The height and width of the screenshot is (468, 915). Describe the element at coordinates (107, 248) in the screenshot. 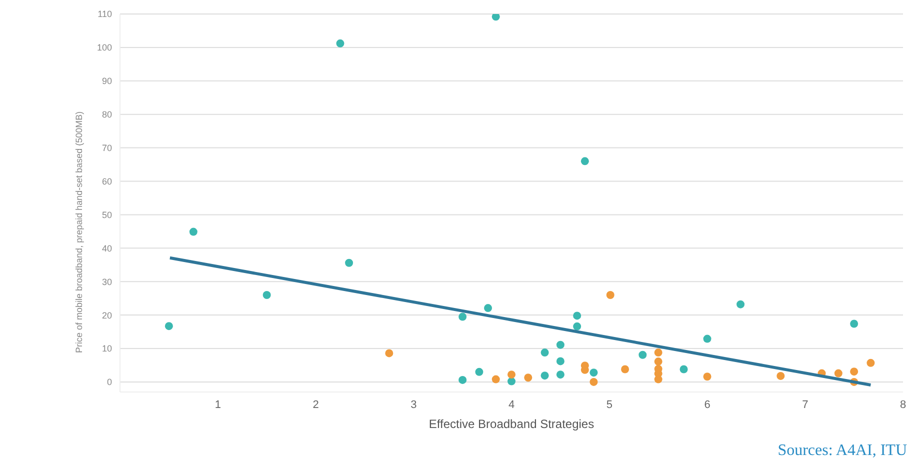

I see `y-tick-label: 40` at that location.